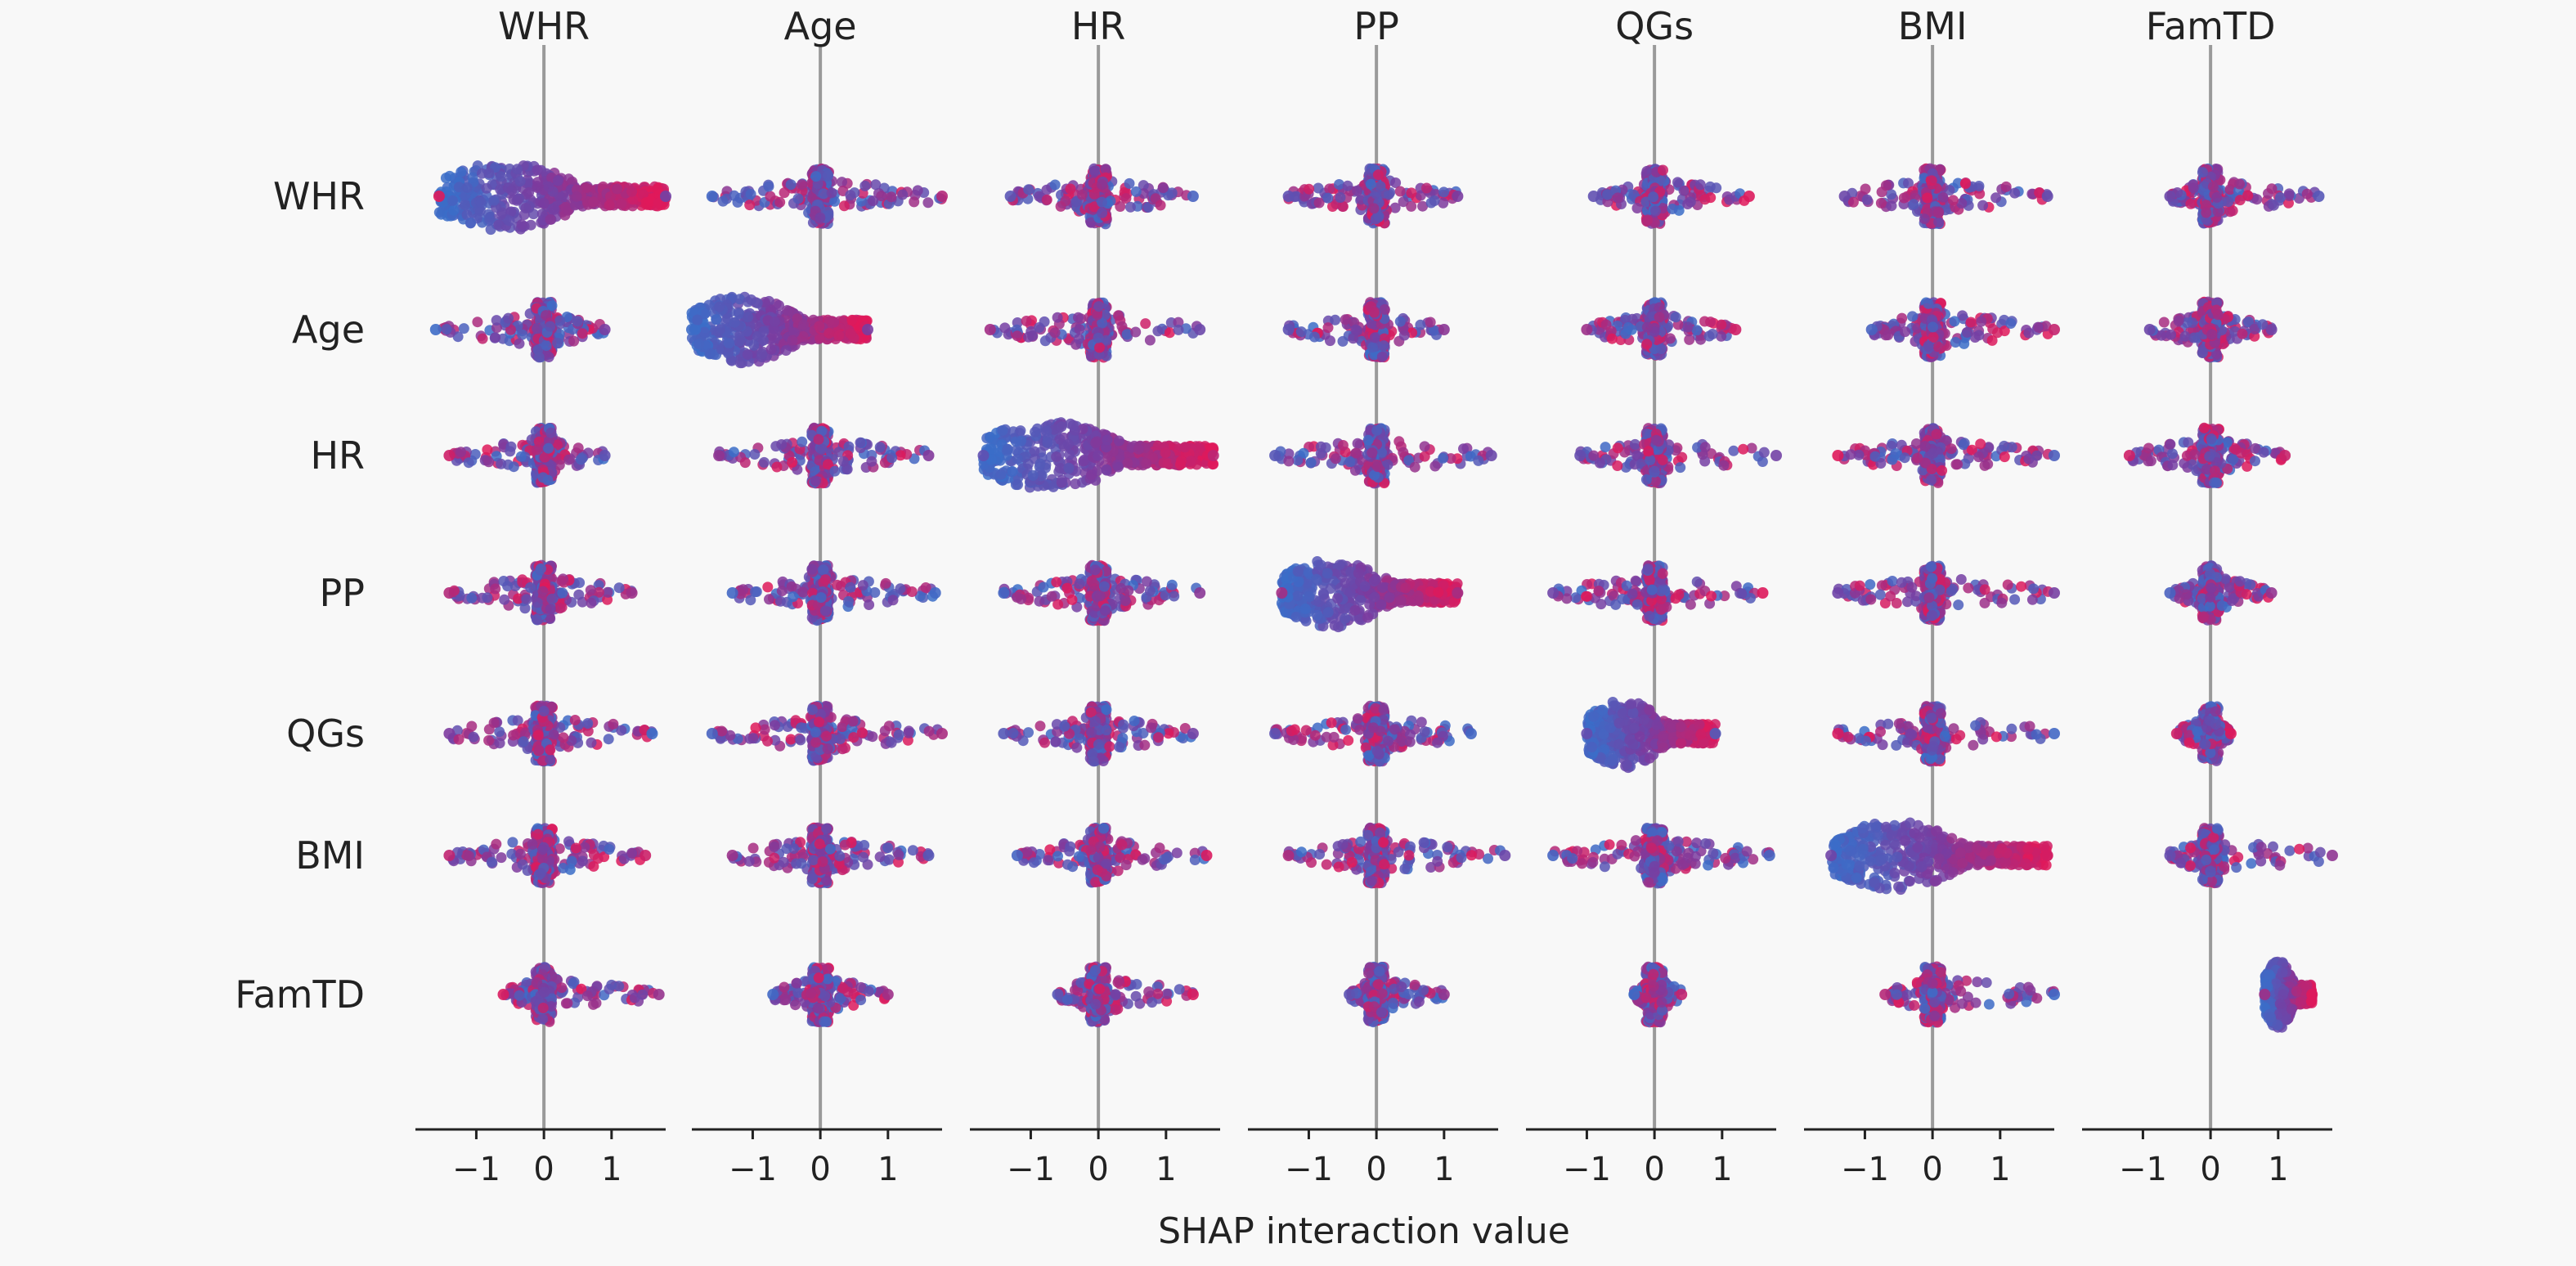 The height and width of the screenshot is (1266, 2576). What do you see at coordinates (827, 196) in the screenshot?
I see `cell-whr-age` at bounding box center [827, 196].